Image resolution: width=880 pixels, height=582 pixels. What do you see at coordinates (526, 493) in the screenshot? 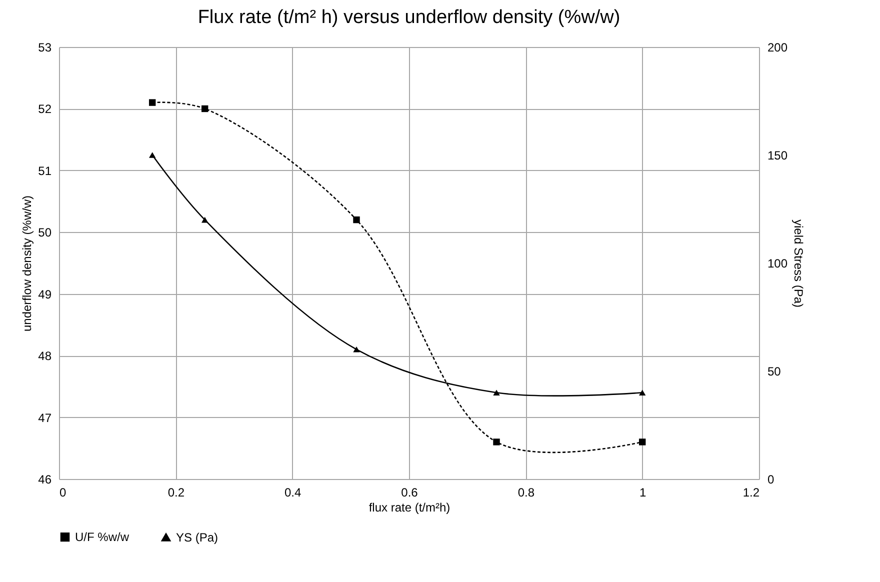
I see `x-tick-label: 0.8` at bounding box center [526, 493].